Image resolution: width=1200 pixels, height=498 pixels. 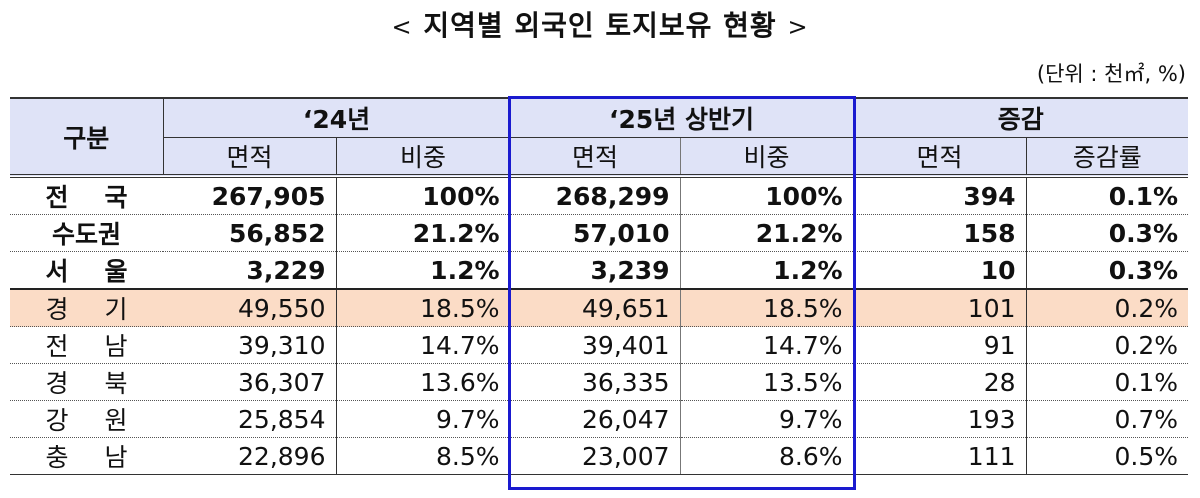 What do you see at coordinates (766, 233) in the screenshot?
I see `share-2025: 21.2%` at bounding box center [766, 233].